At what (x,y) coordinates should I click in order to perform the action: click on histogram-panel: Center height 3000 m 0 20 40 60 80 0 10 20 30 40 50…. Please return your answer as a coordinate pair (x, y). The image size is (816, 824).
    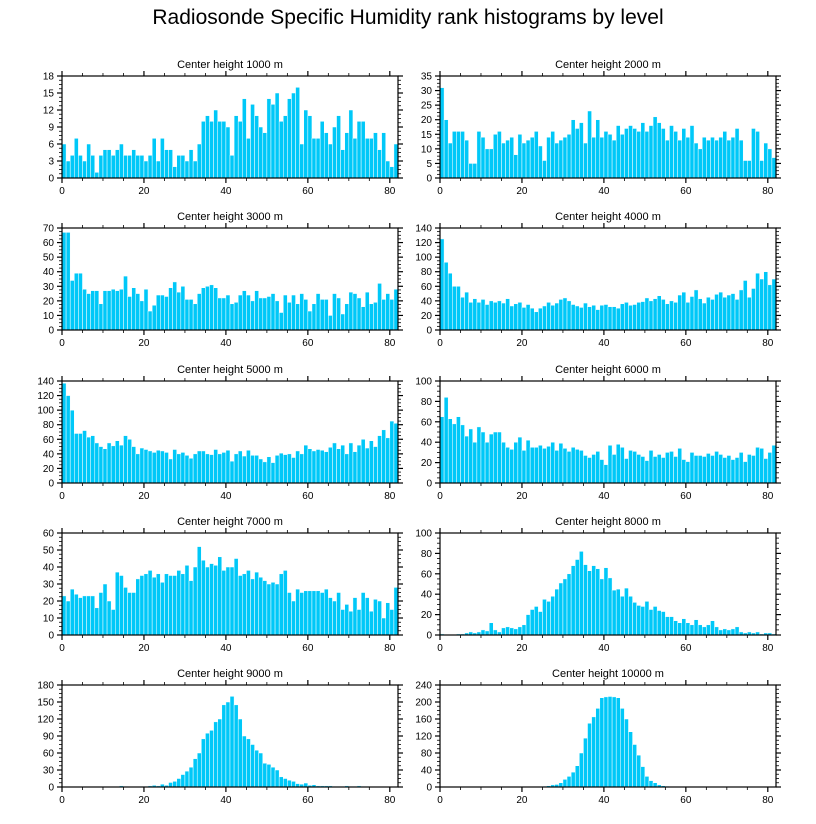
    Looking at the image, I should click on (223, 280).